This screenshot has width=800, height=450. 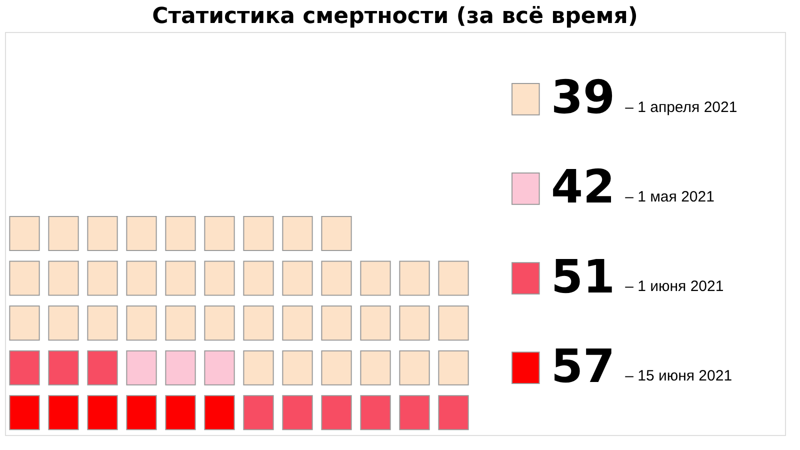 I want to click on text: Статистика смертности (за всё время), so click(x=395, y=16).